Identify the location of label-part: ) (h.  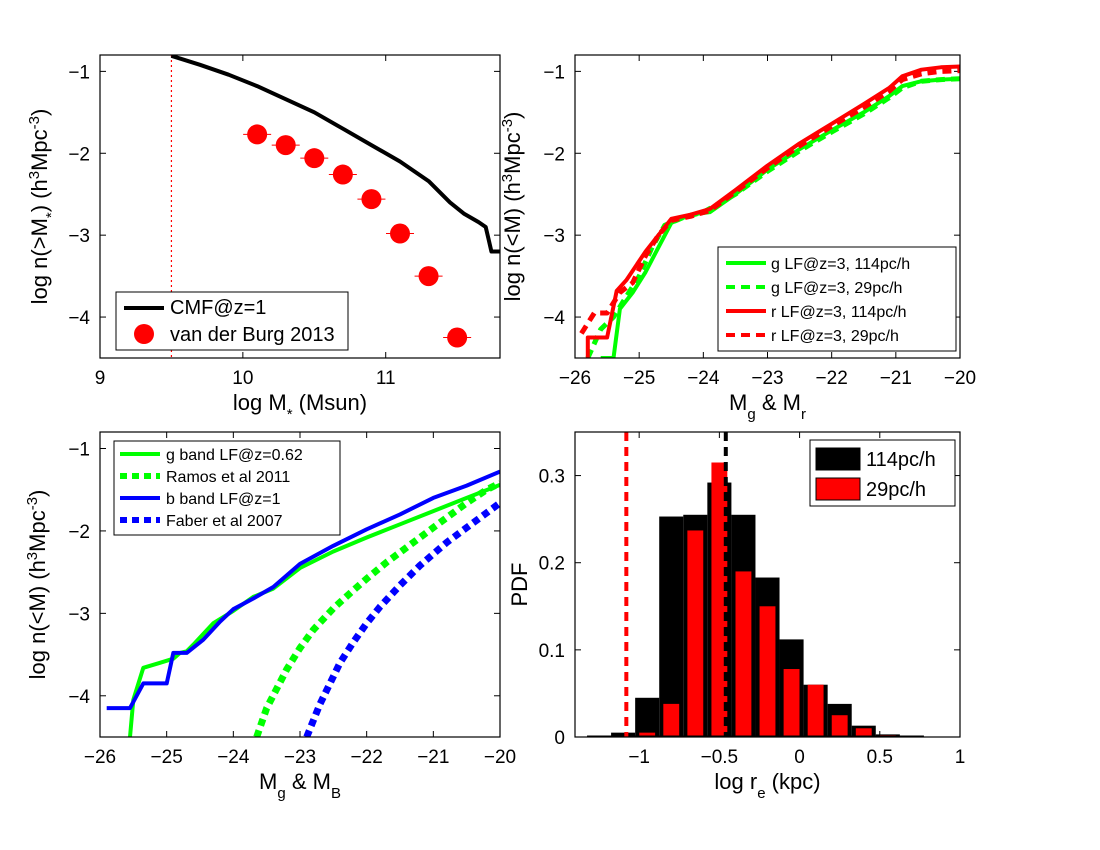
(39, 195).